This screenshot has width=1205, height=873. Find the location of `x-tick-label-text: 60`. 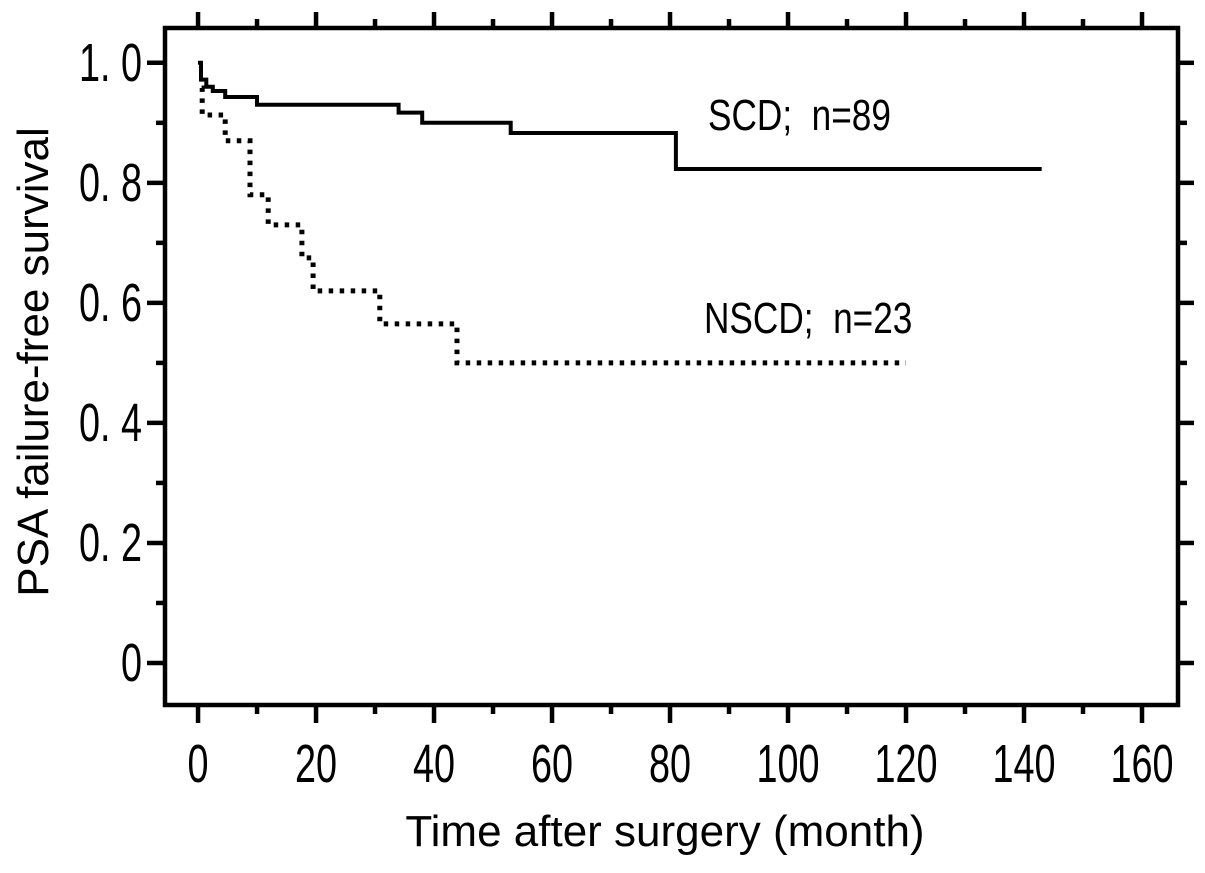

x-tick-label-text: 60 is located at coordinates (552, 764).